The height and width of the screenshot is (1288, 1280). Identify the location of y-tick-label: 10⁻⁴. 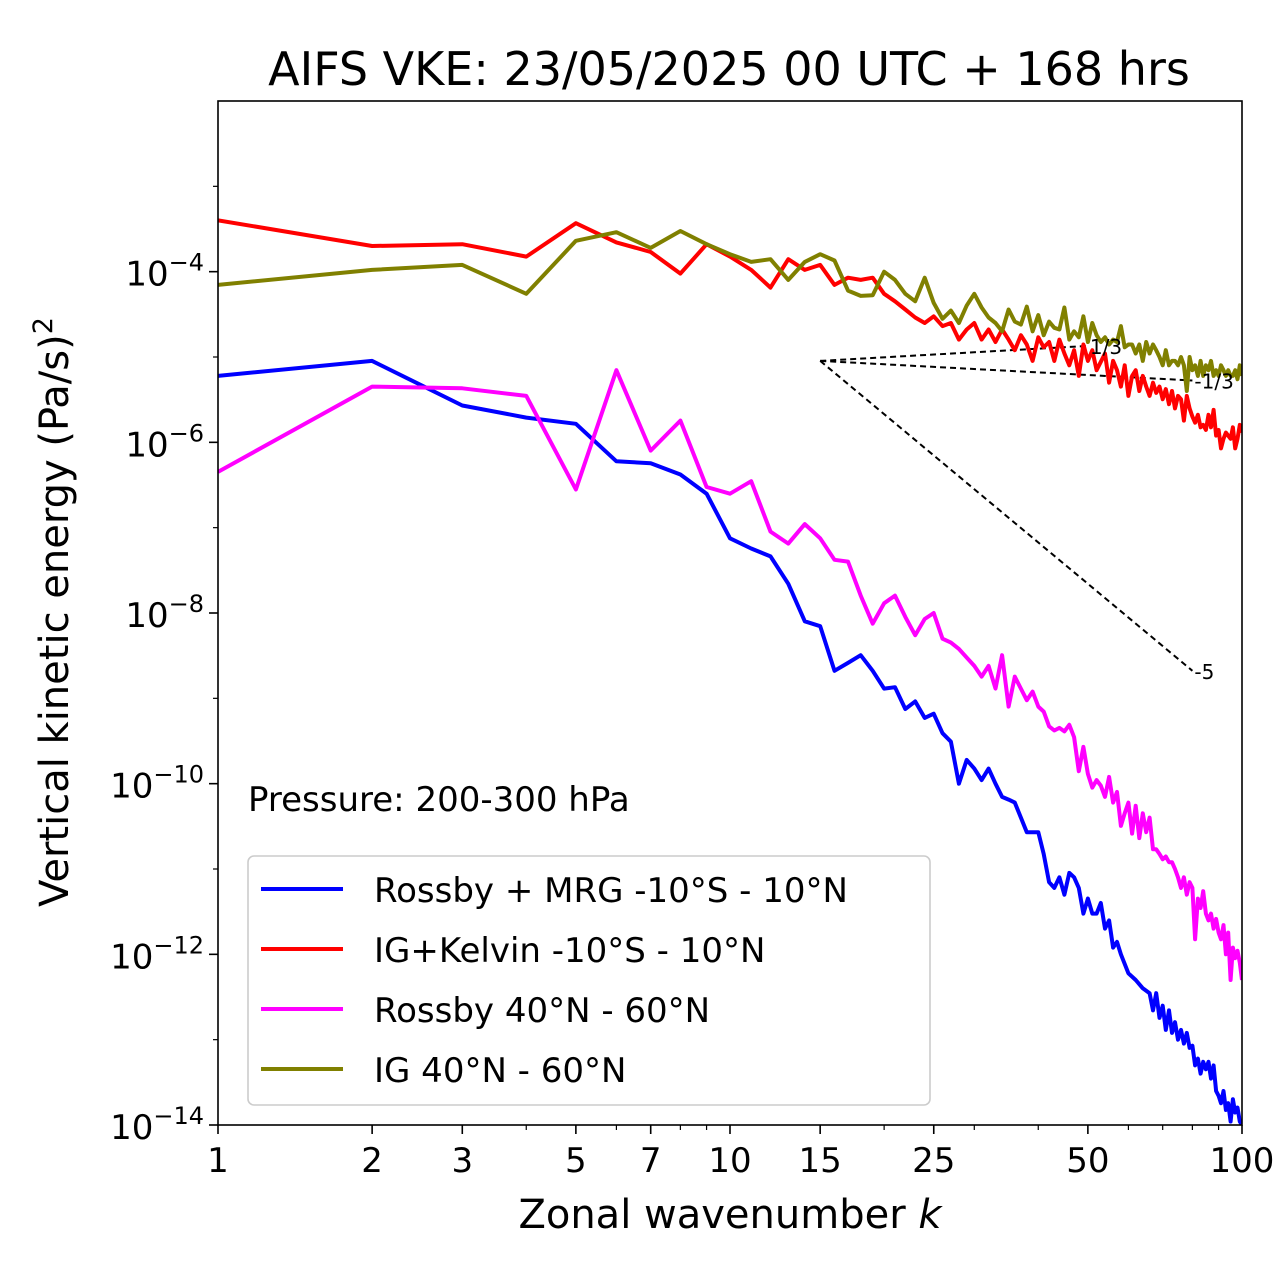
(164, 272).